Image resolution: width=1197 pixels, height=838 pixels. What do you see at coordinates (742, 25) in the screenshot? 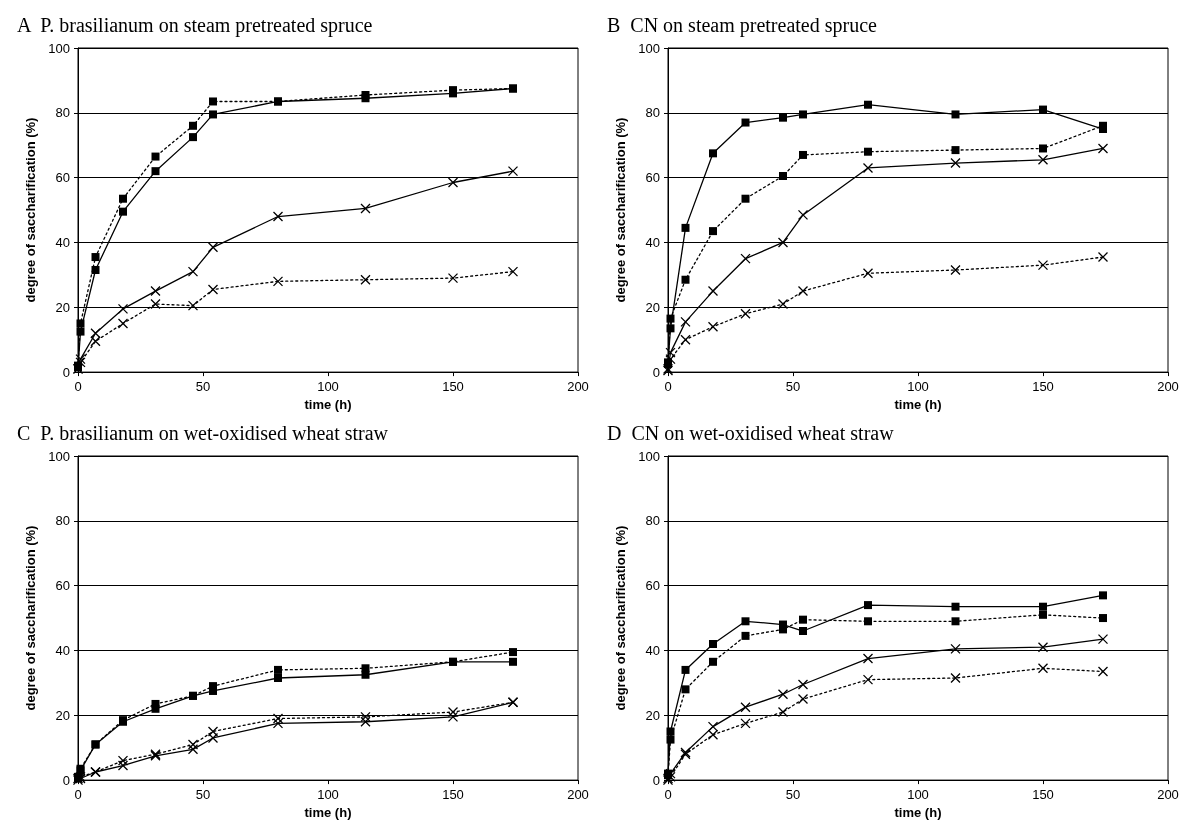
I see `chart-title: B CN on steam pretreated spruce` at bounding box center [742, 25].